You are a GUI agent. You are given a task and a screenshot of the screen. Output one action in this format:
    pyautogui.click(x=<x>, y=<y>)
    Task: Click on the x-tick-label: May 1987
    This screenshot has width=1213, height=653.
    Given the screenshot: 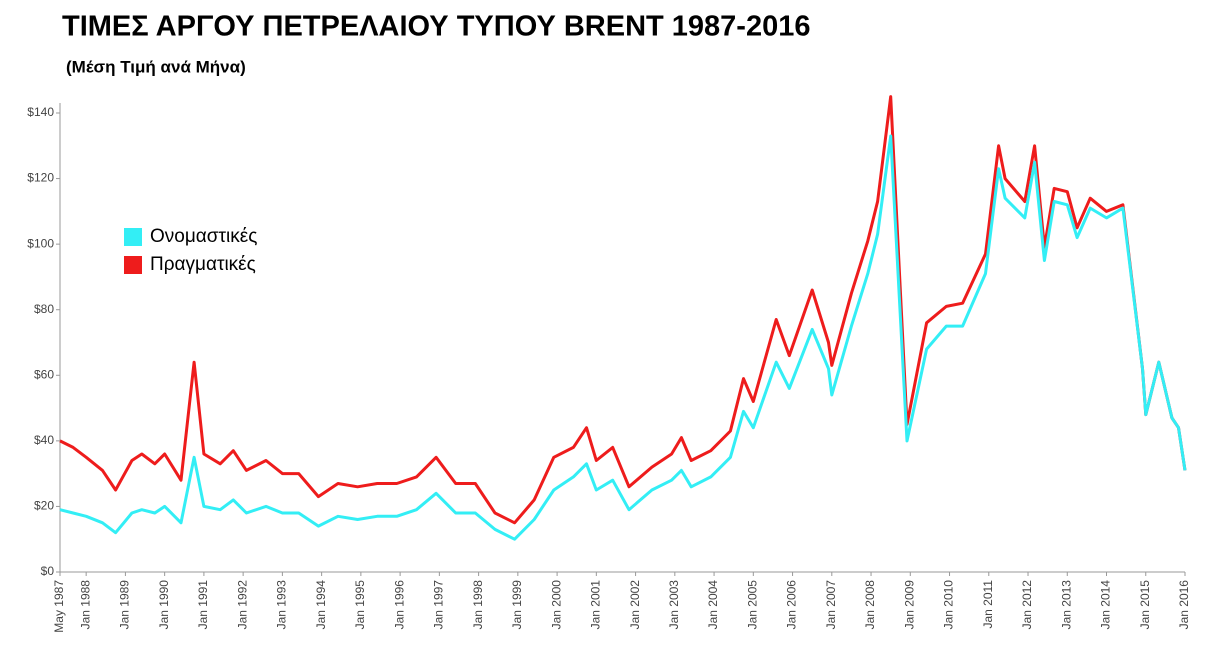 What is the action you would take?
    pyautogui.click(x=59, y=606)
    